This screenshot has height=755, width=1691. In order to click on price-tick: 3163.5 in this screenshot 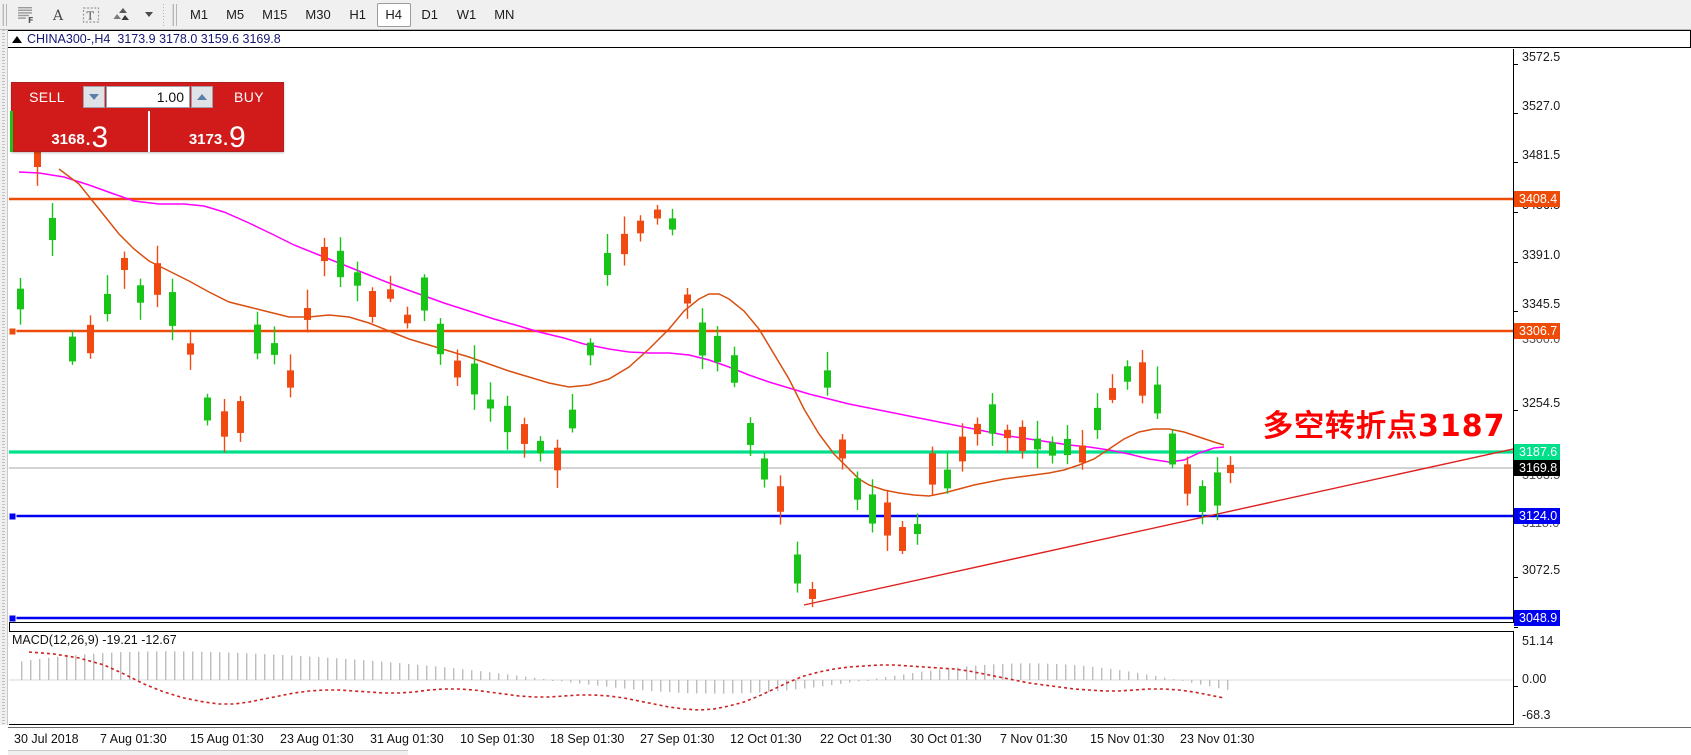, I will do `click(1537, 478)`.